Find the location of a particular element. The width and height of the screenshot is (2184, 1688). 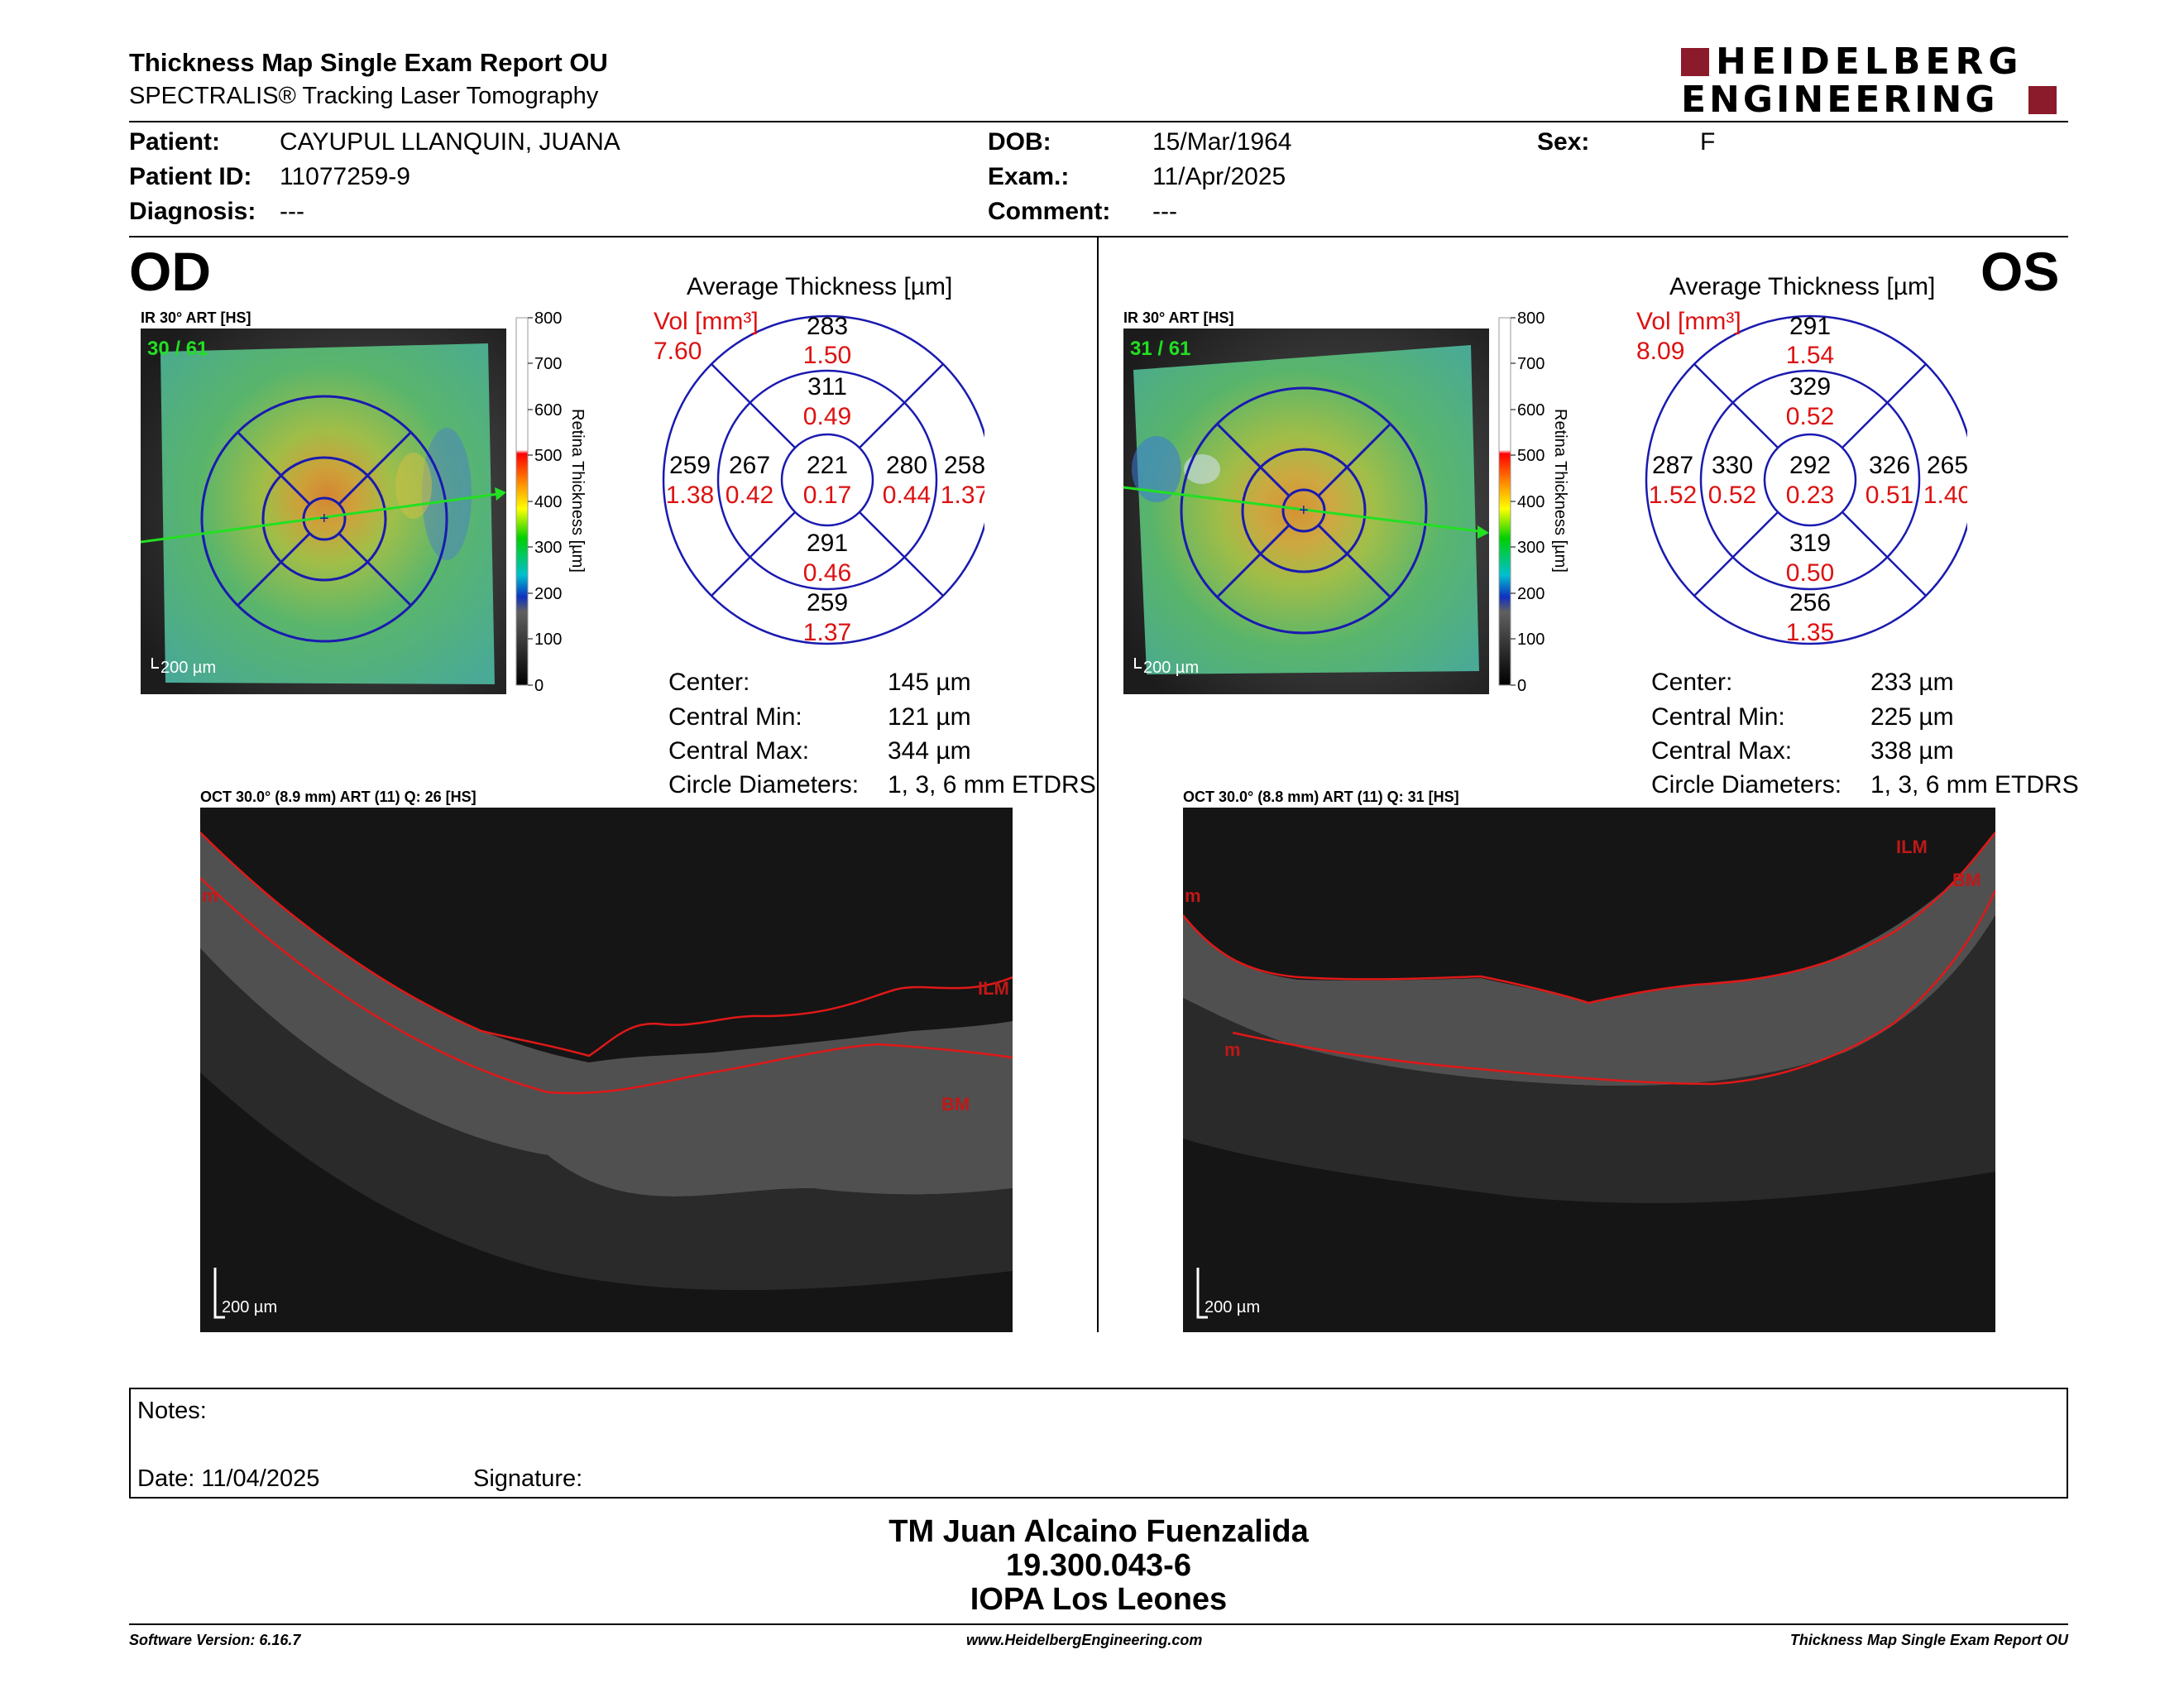

od-max-label: Central Max: is located at coordinates (739, 751).